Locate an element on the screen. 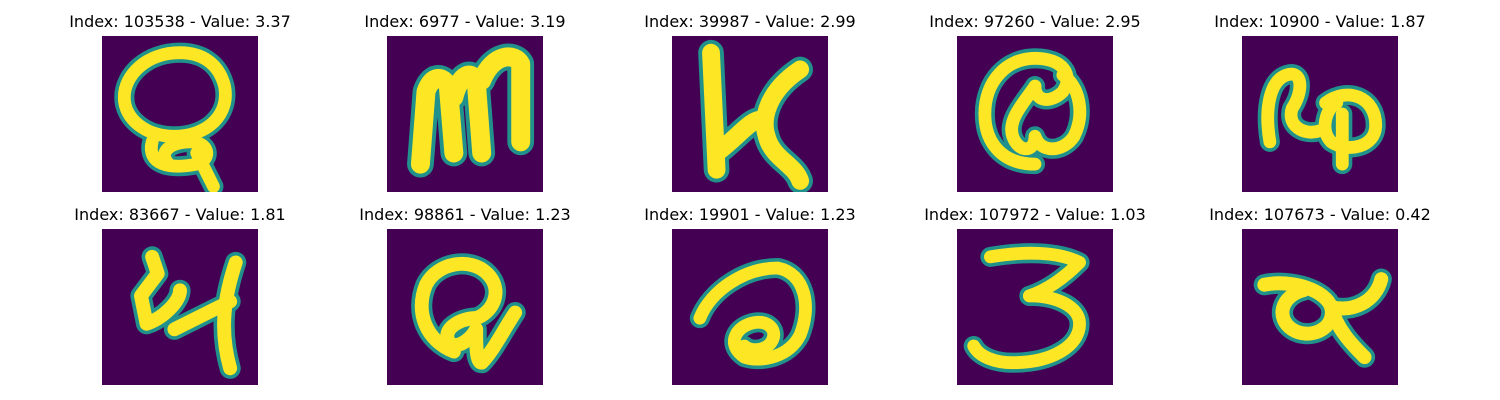 The image size is (1500, 400). panel-title: Index: 107972 - Value: 1.03 is located at coordinates (1035, 214).